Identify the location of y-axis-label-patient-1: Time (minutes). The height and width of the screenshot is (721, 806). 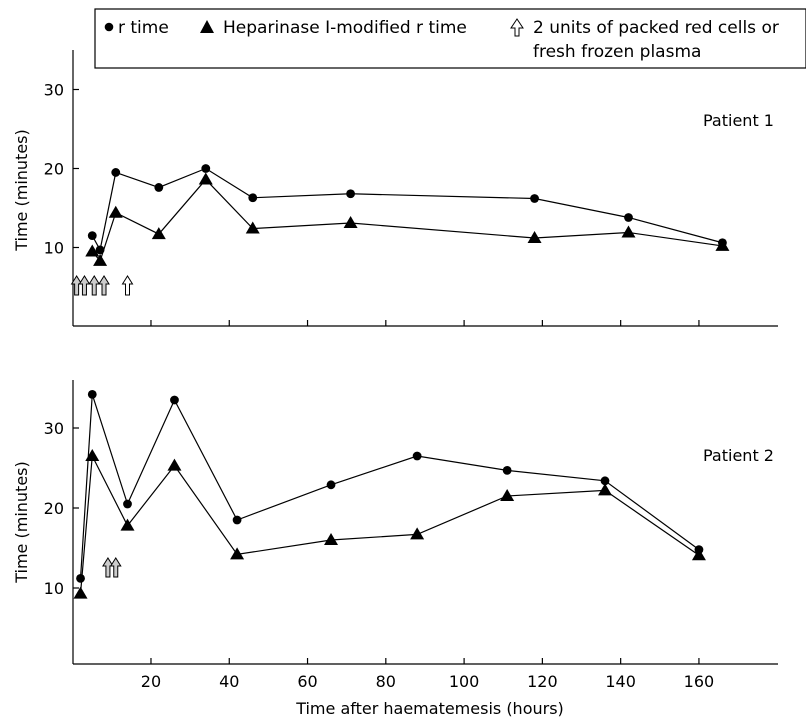
(21, 190).